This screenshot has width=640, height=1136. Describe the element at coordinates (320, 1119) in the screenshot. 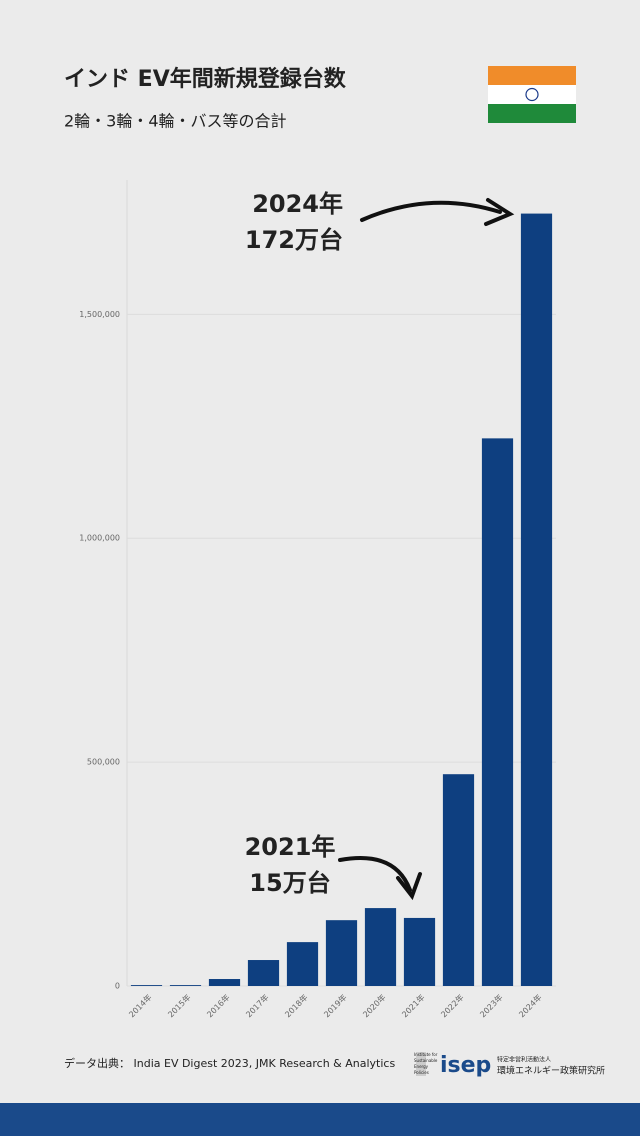

I see `footer-band` at that location.